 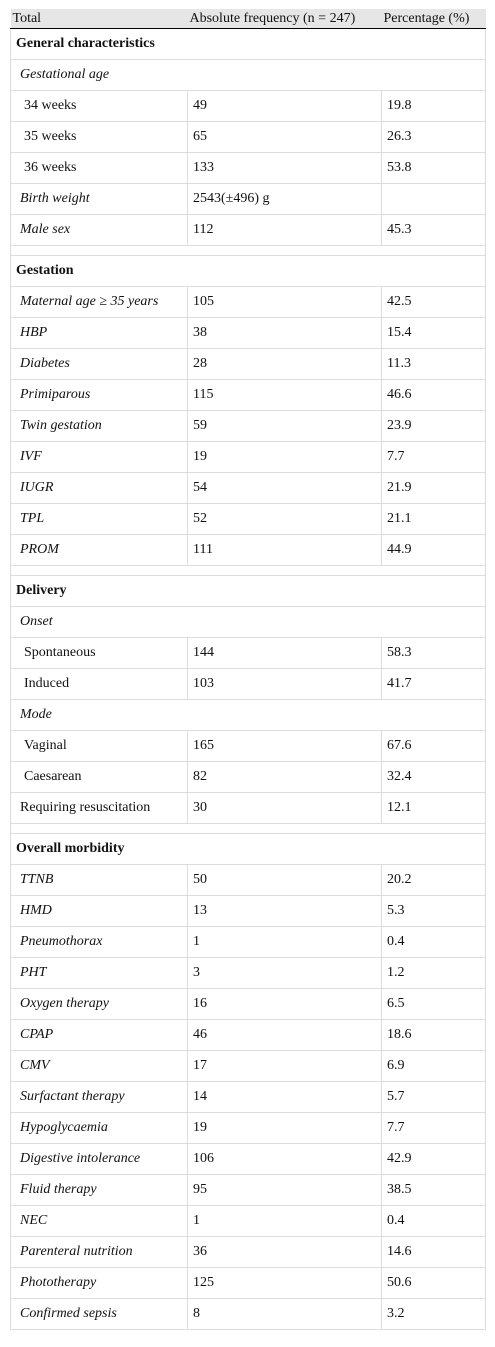 I want to click on item-row: Induced 103 41.7, so click(x=248, y=684).